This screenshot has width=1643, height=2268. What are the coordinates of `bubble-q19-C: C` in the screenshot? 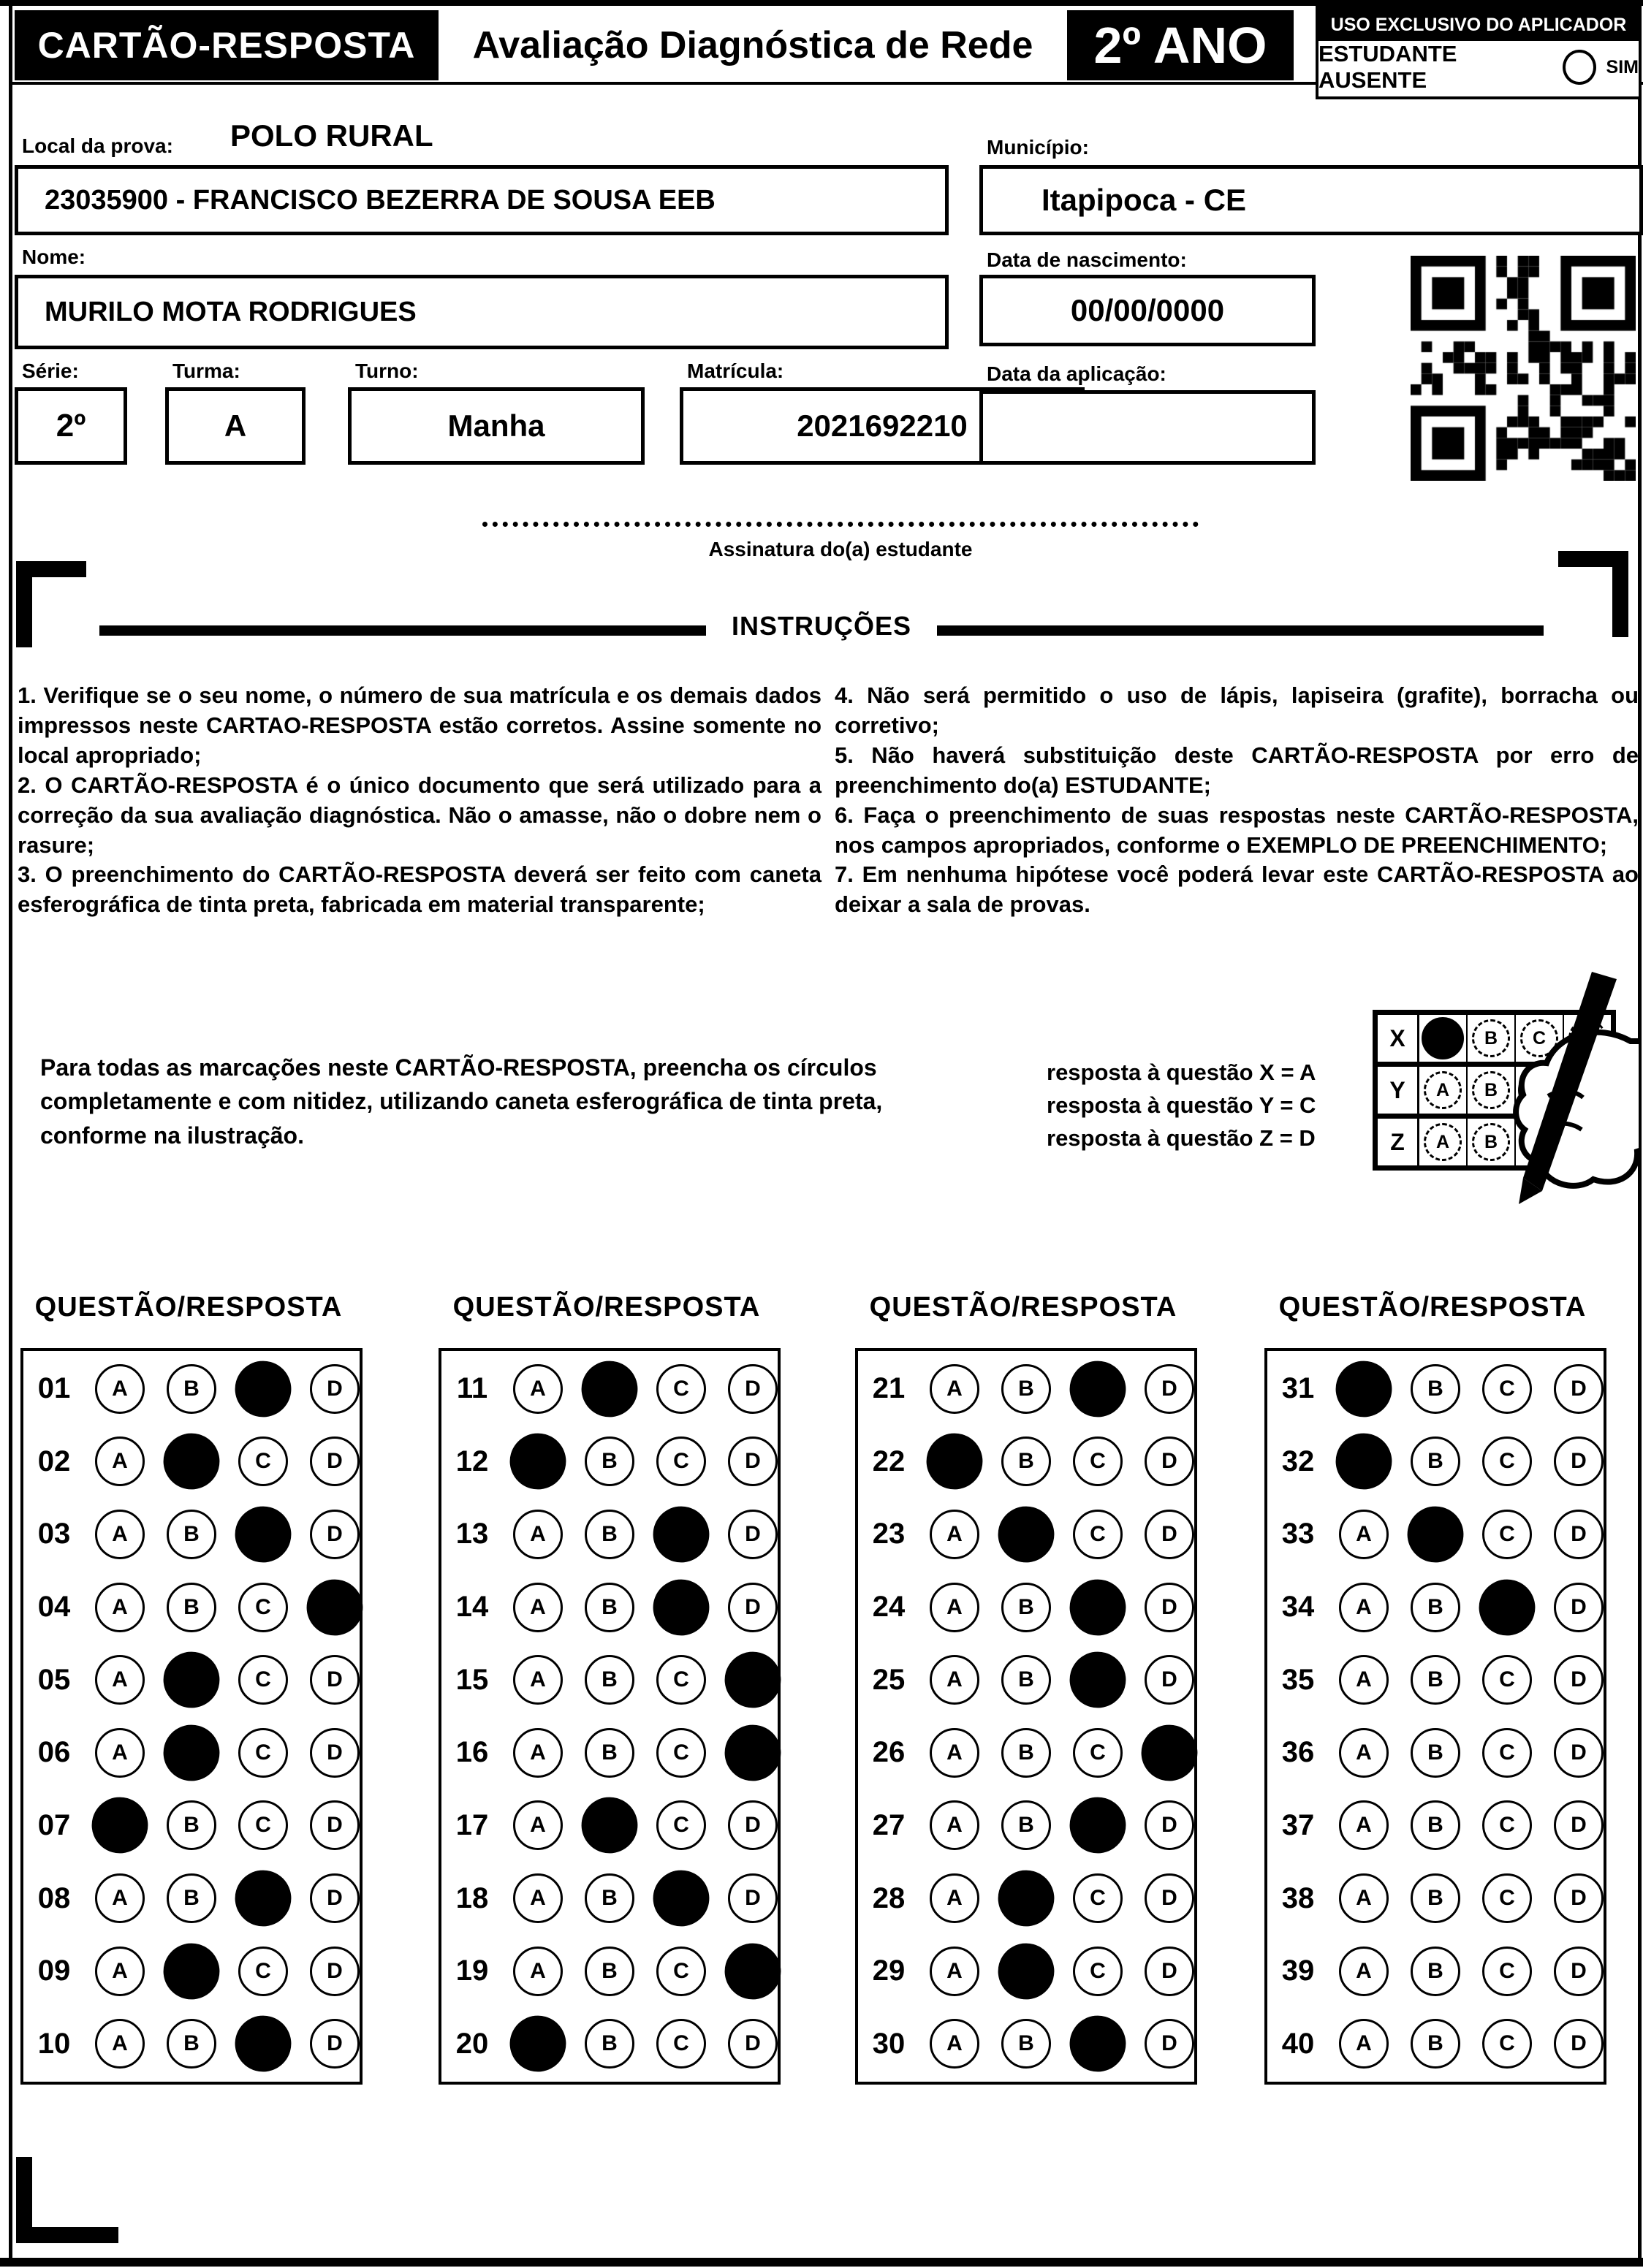 It's located at (681, 1971).